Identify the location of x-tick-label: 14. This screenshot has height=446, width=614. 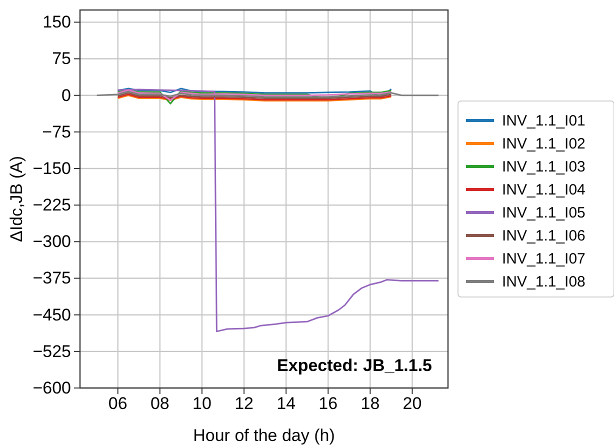
(286, 404).